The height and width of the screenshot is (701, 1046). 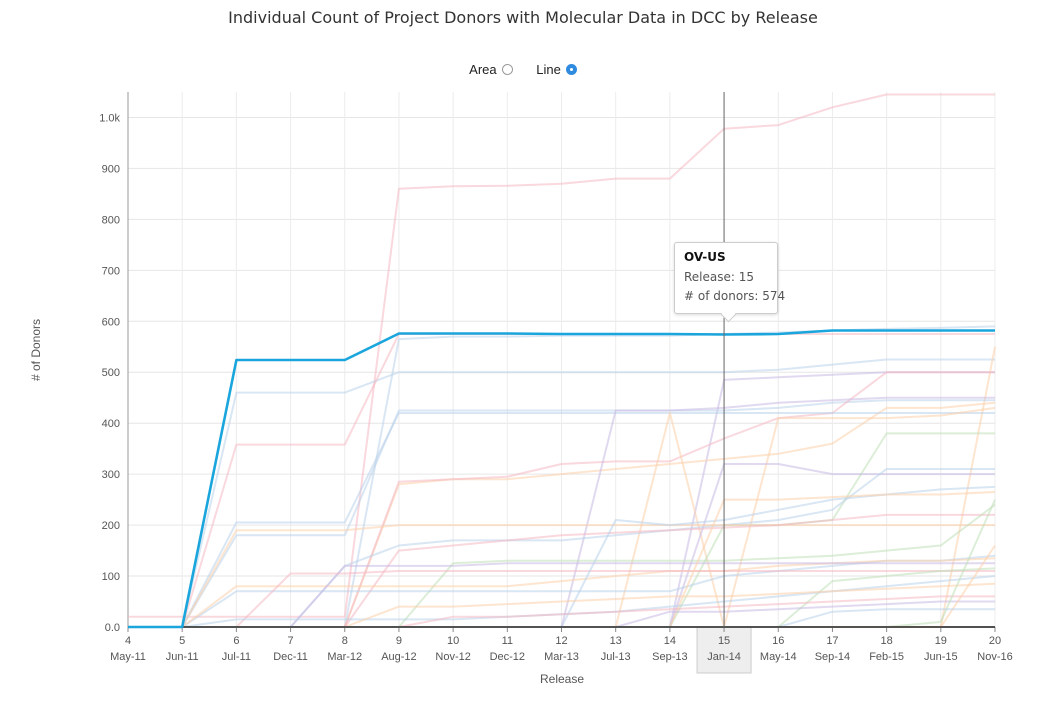 What do you see at coordinates (483, 69) in the screenshot?
I see `area-option-label: Area` at bounding box center [483, 69].